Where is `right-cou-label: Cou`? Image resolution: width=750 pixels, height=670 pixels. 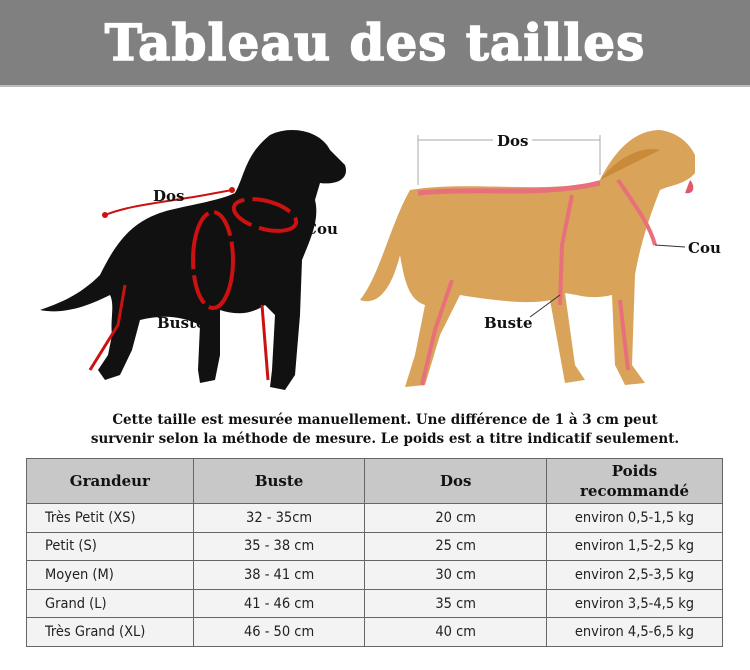
right-cou-label: Cou is located at coordinates (704, 248).